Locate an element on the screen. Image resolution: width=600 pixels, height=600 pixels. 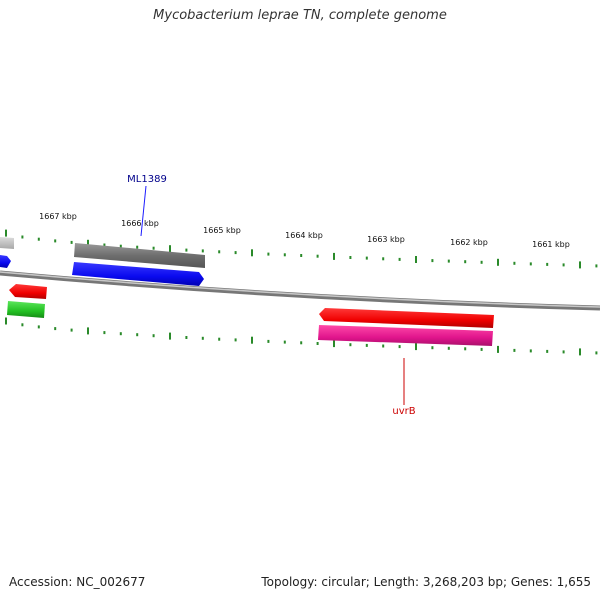
feature-green-small is located at coordinates (26, 309).